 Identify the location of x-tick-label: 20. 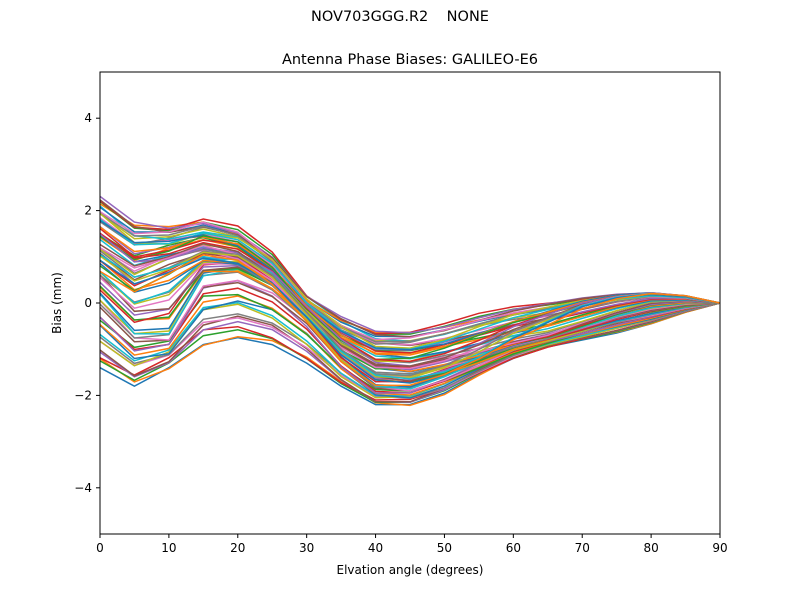
(237, 548).